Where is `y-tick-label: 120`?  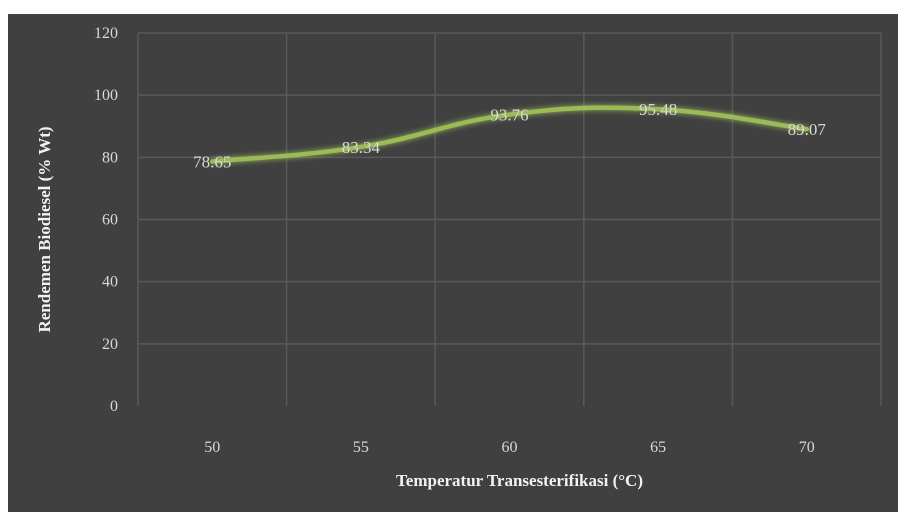 y-tick-label: 120 is located at coordinates (106, 33).